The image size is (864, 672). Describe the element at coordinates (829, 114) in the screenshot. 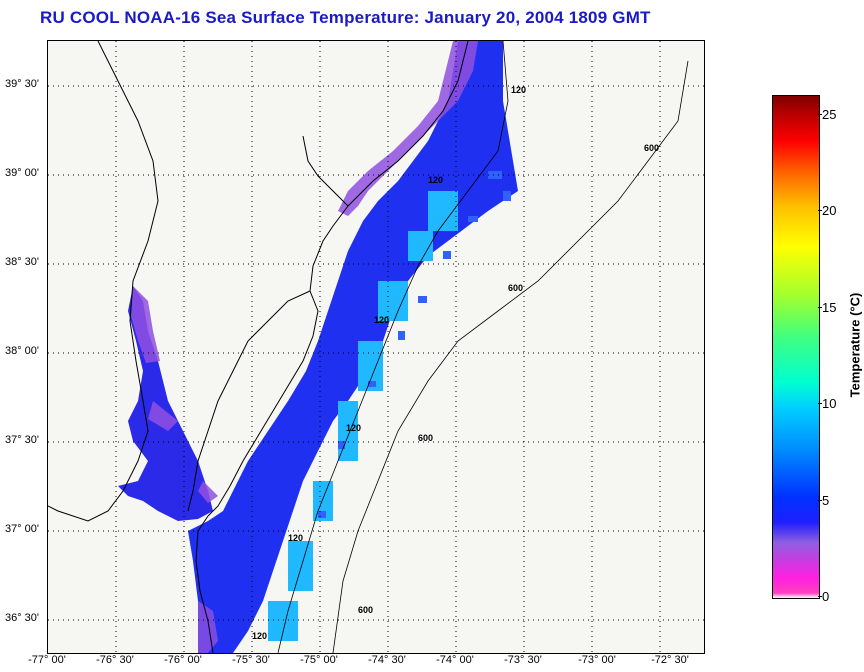

I see `colorbar-tick: 25` at that location.